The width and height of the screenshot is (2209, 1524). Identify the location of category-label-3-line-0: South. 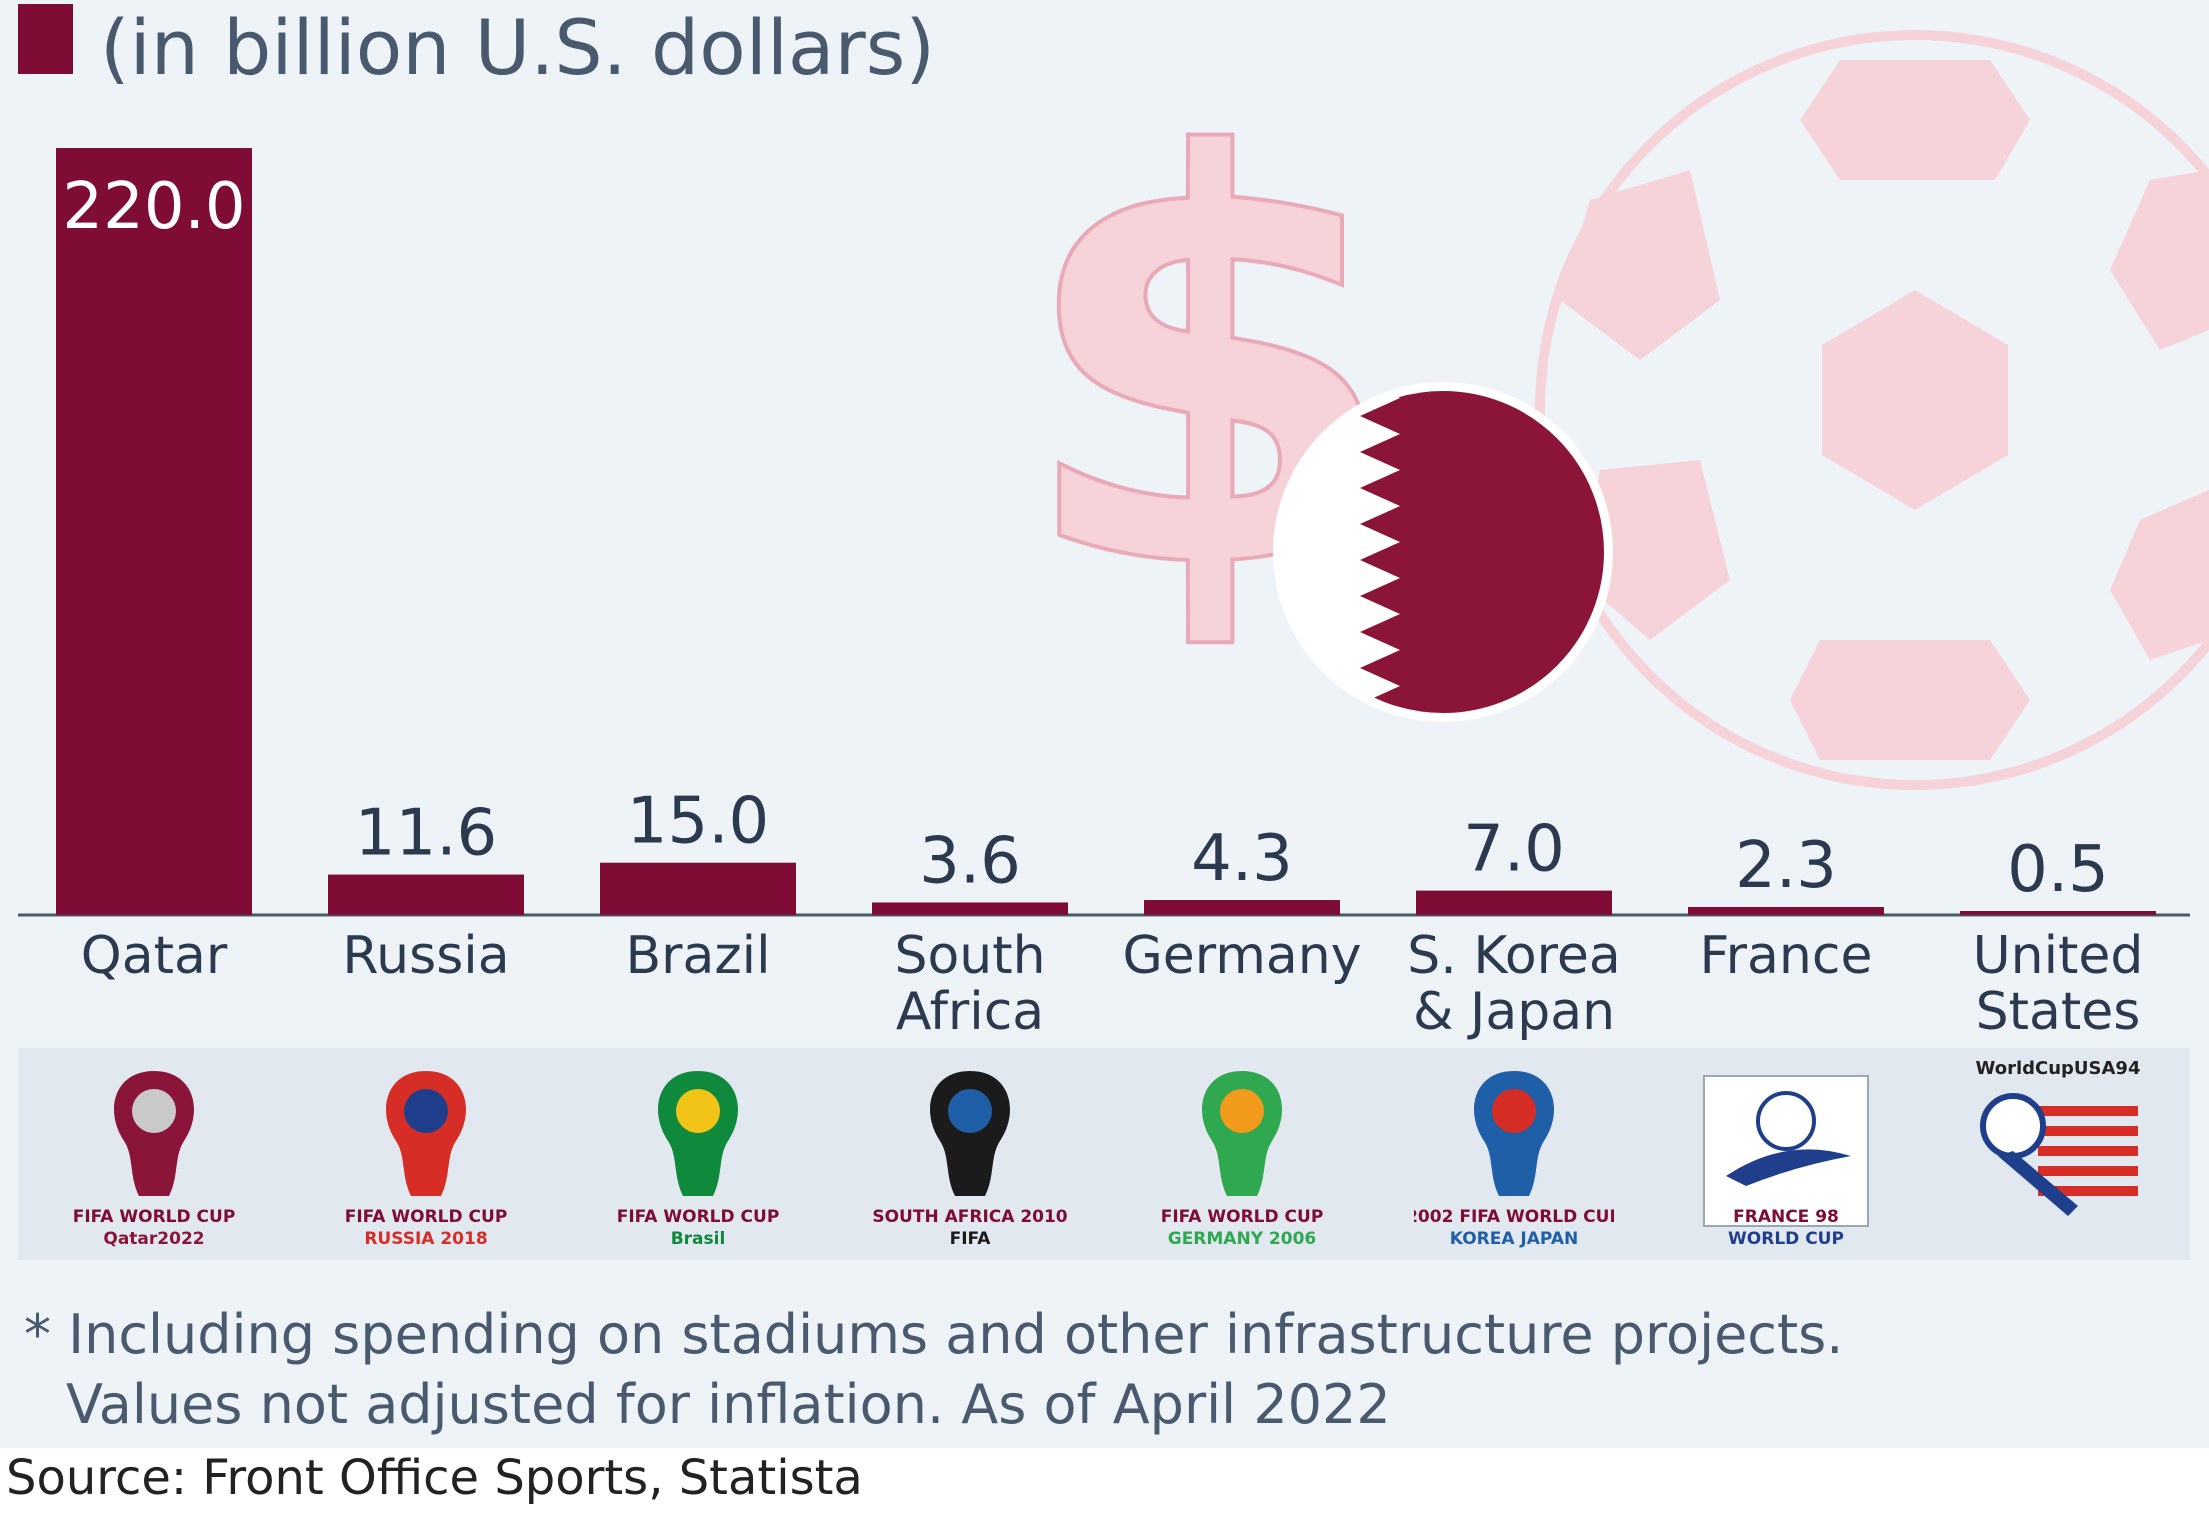
(969, 956).